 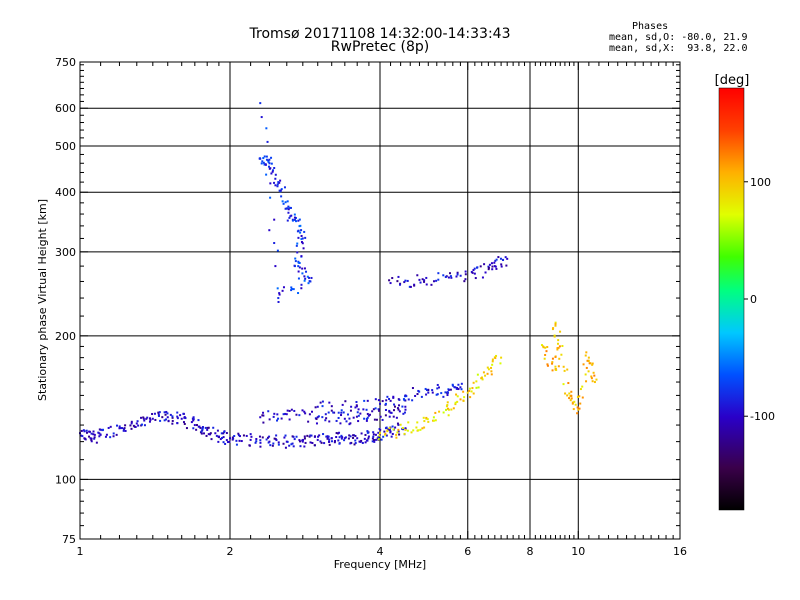 I want to click on y-tick-label: 100, so click(x=65, y=479).